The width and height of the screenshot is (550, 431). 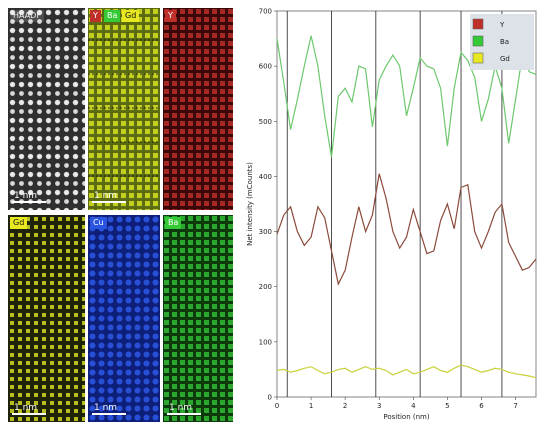 What do you see at coordinates (345, 406) in the screenshot?
I see `x-tick-label: 2` at bounding box center [345, 406].